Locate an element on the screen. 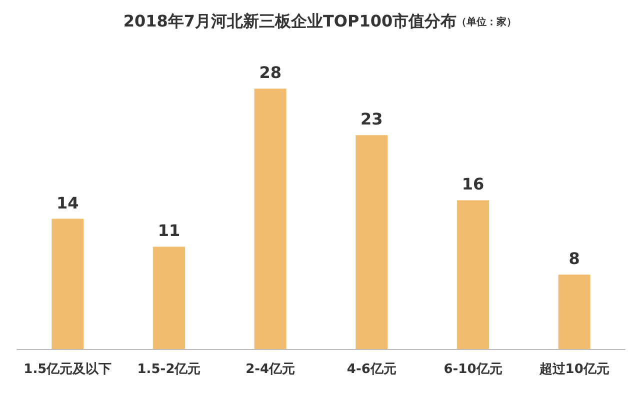 Image resolution: width=640 pixels, height=399 pixels. data-label: 23 is located at coordinates (371, 119).